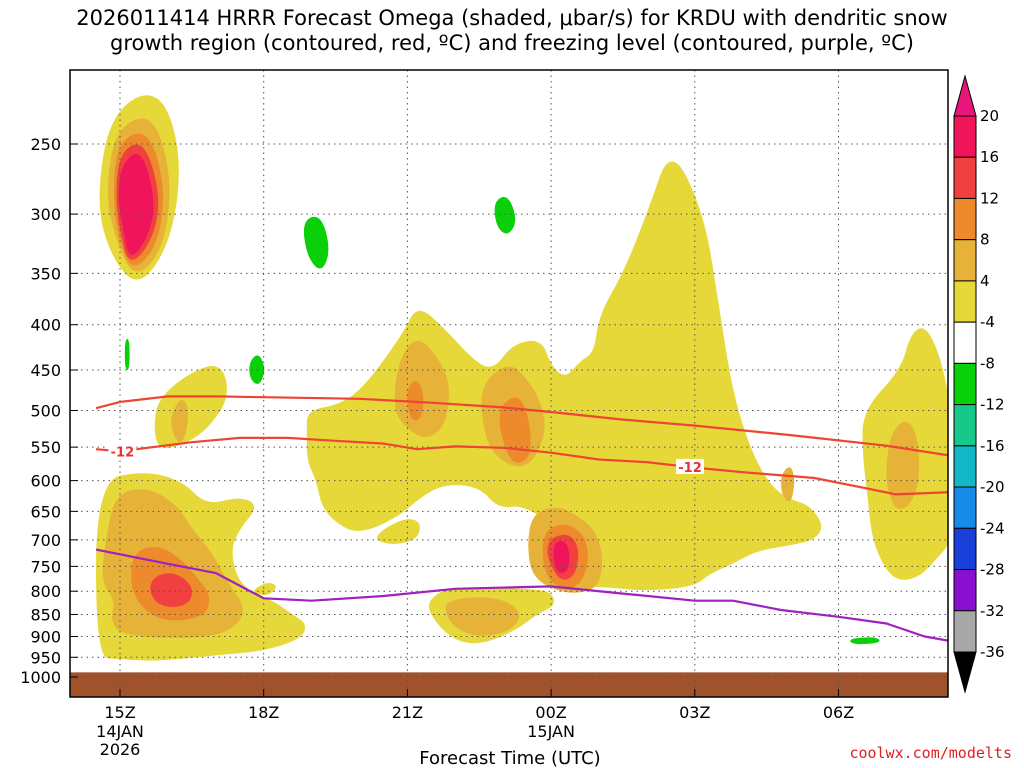  I want to click on y-tick-label-500: 500, so click(45, 411).